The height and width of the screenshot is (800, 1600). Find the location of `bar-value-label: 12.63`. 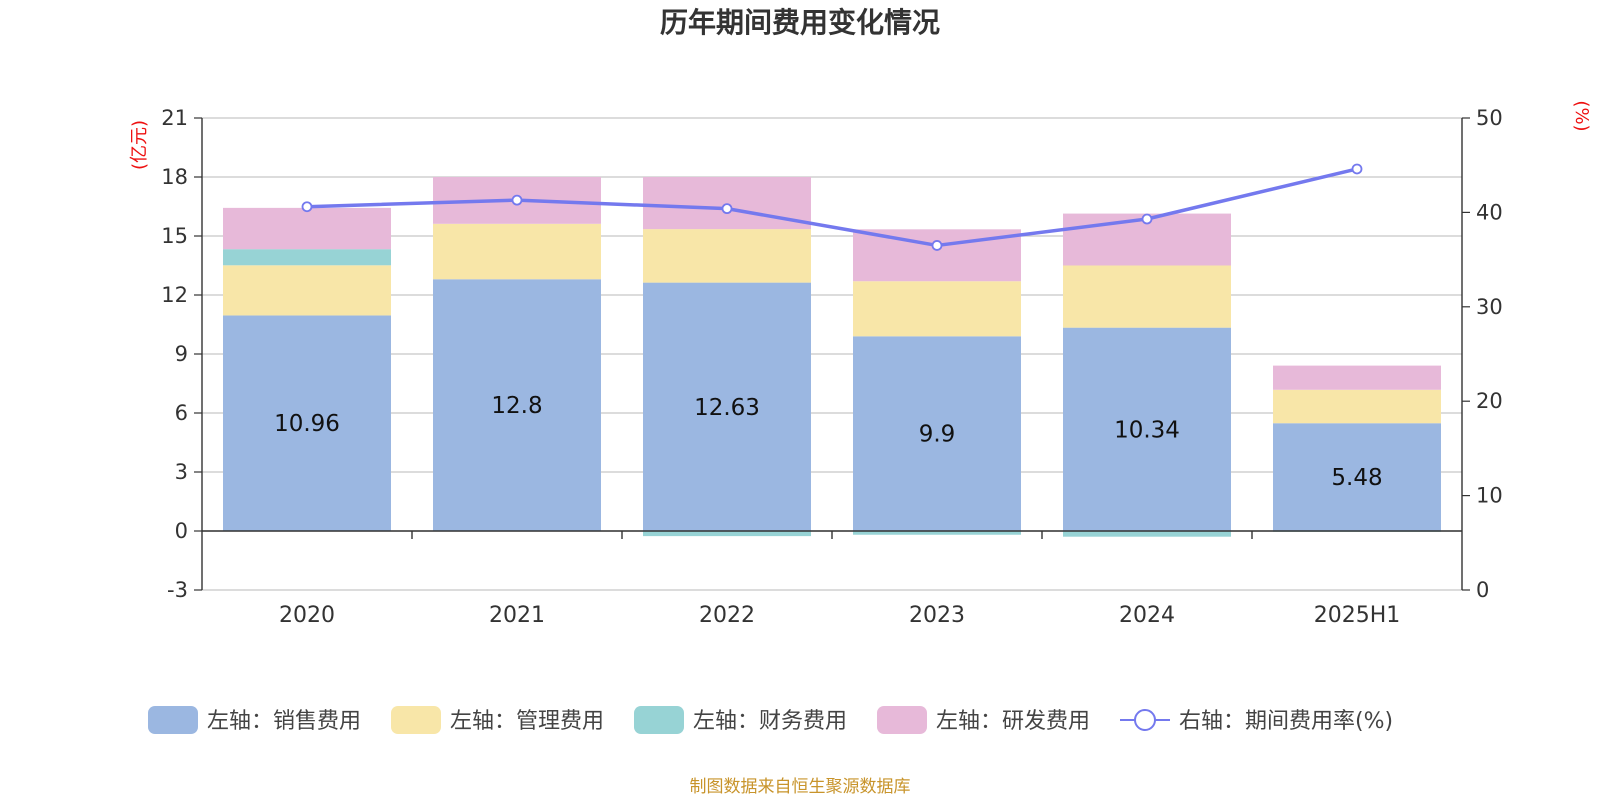

bar-value-label: 12.63 is located at coordinates (727, 408).